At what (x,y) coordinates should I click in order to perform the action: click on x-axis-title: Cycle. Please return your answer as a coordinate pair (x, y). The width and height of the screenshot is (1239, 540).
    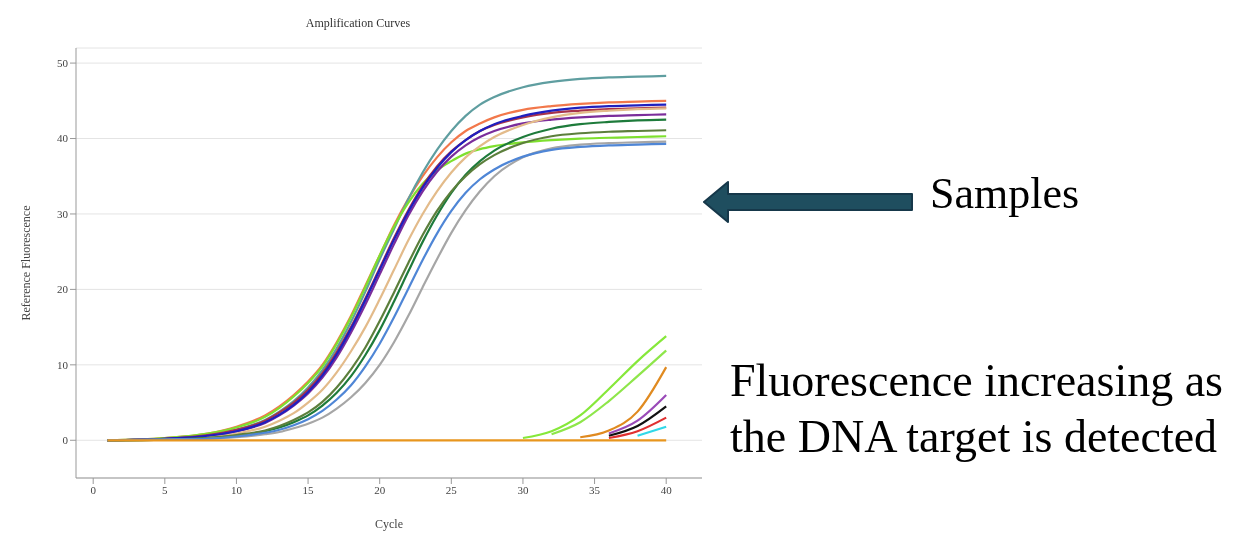
    Looking at the image, I should click on (389, 524).